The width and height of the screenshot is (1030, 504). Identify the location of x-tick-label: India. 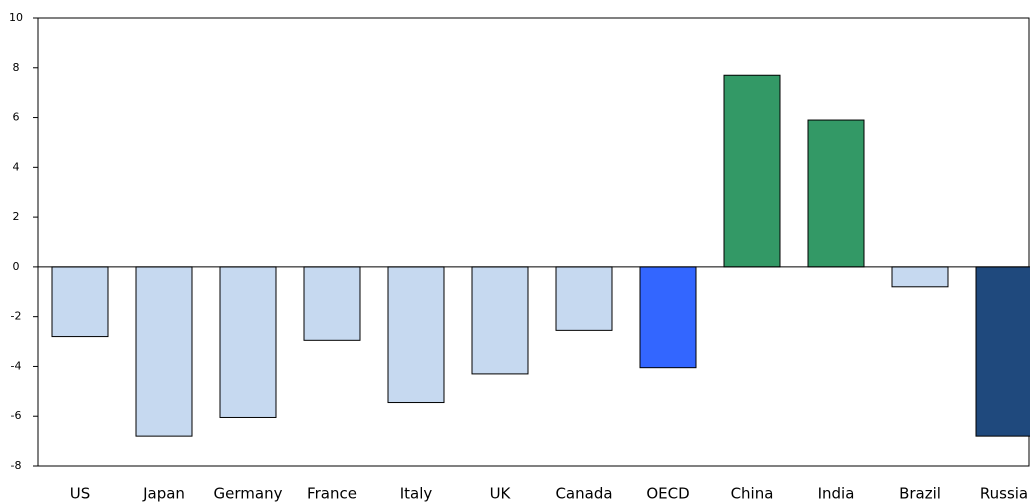
(836, 494).